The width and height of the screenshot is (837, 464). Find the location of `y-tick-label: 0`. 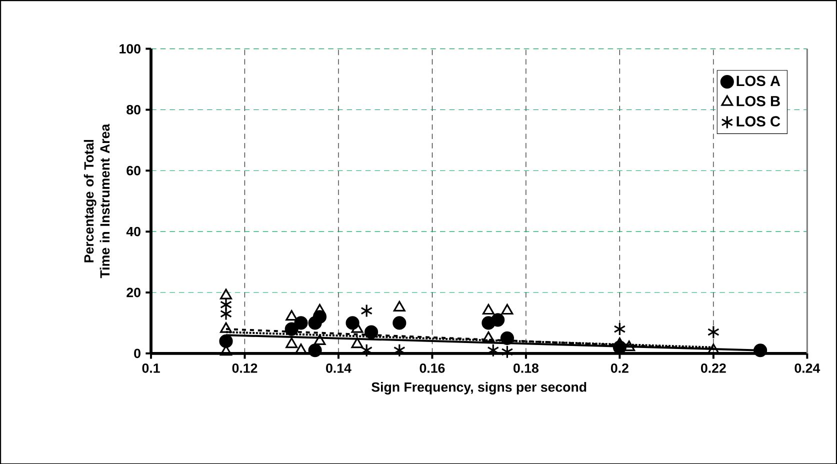

y-tick-label: 0 is located at coordinates (137, 353).